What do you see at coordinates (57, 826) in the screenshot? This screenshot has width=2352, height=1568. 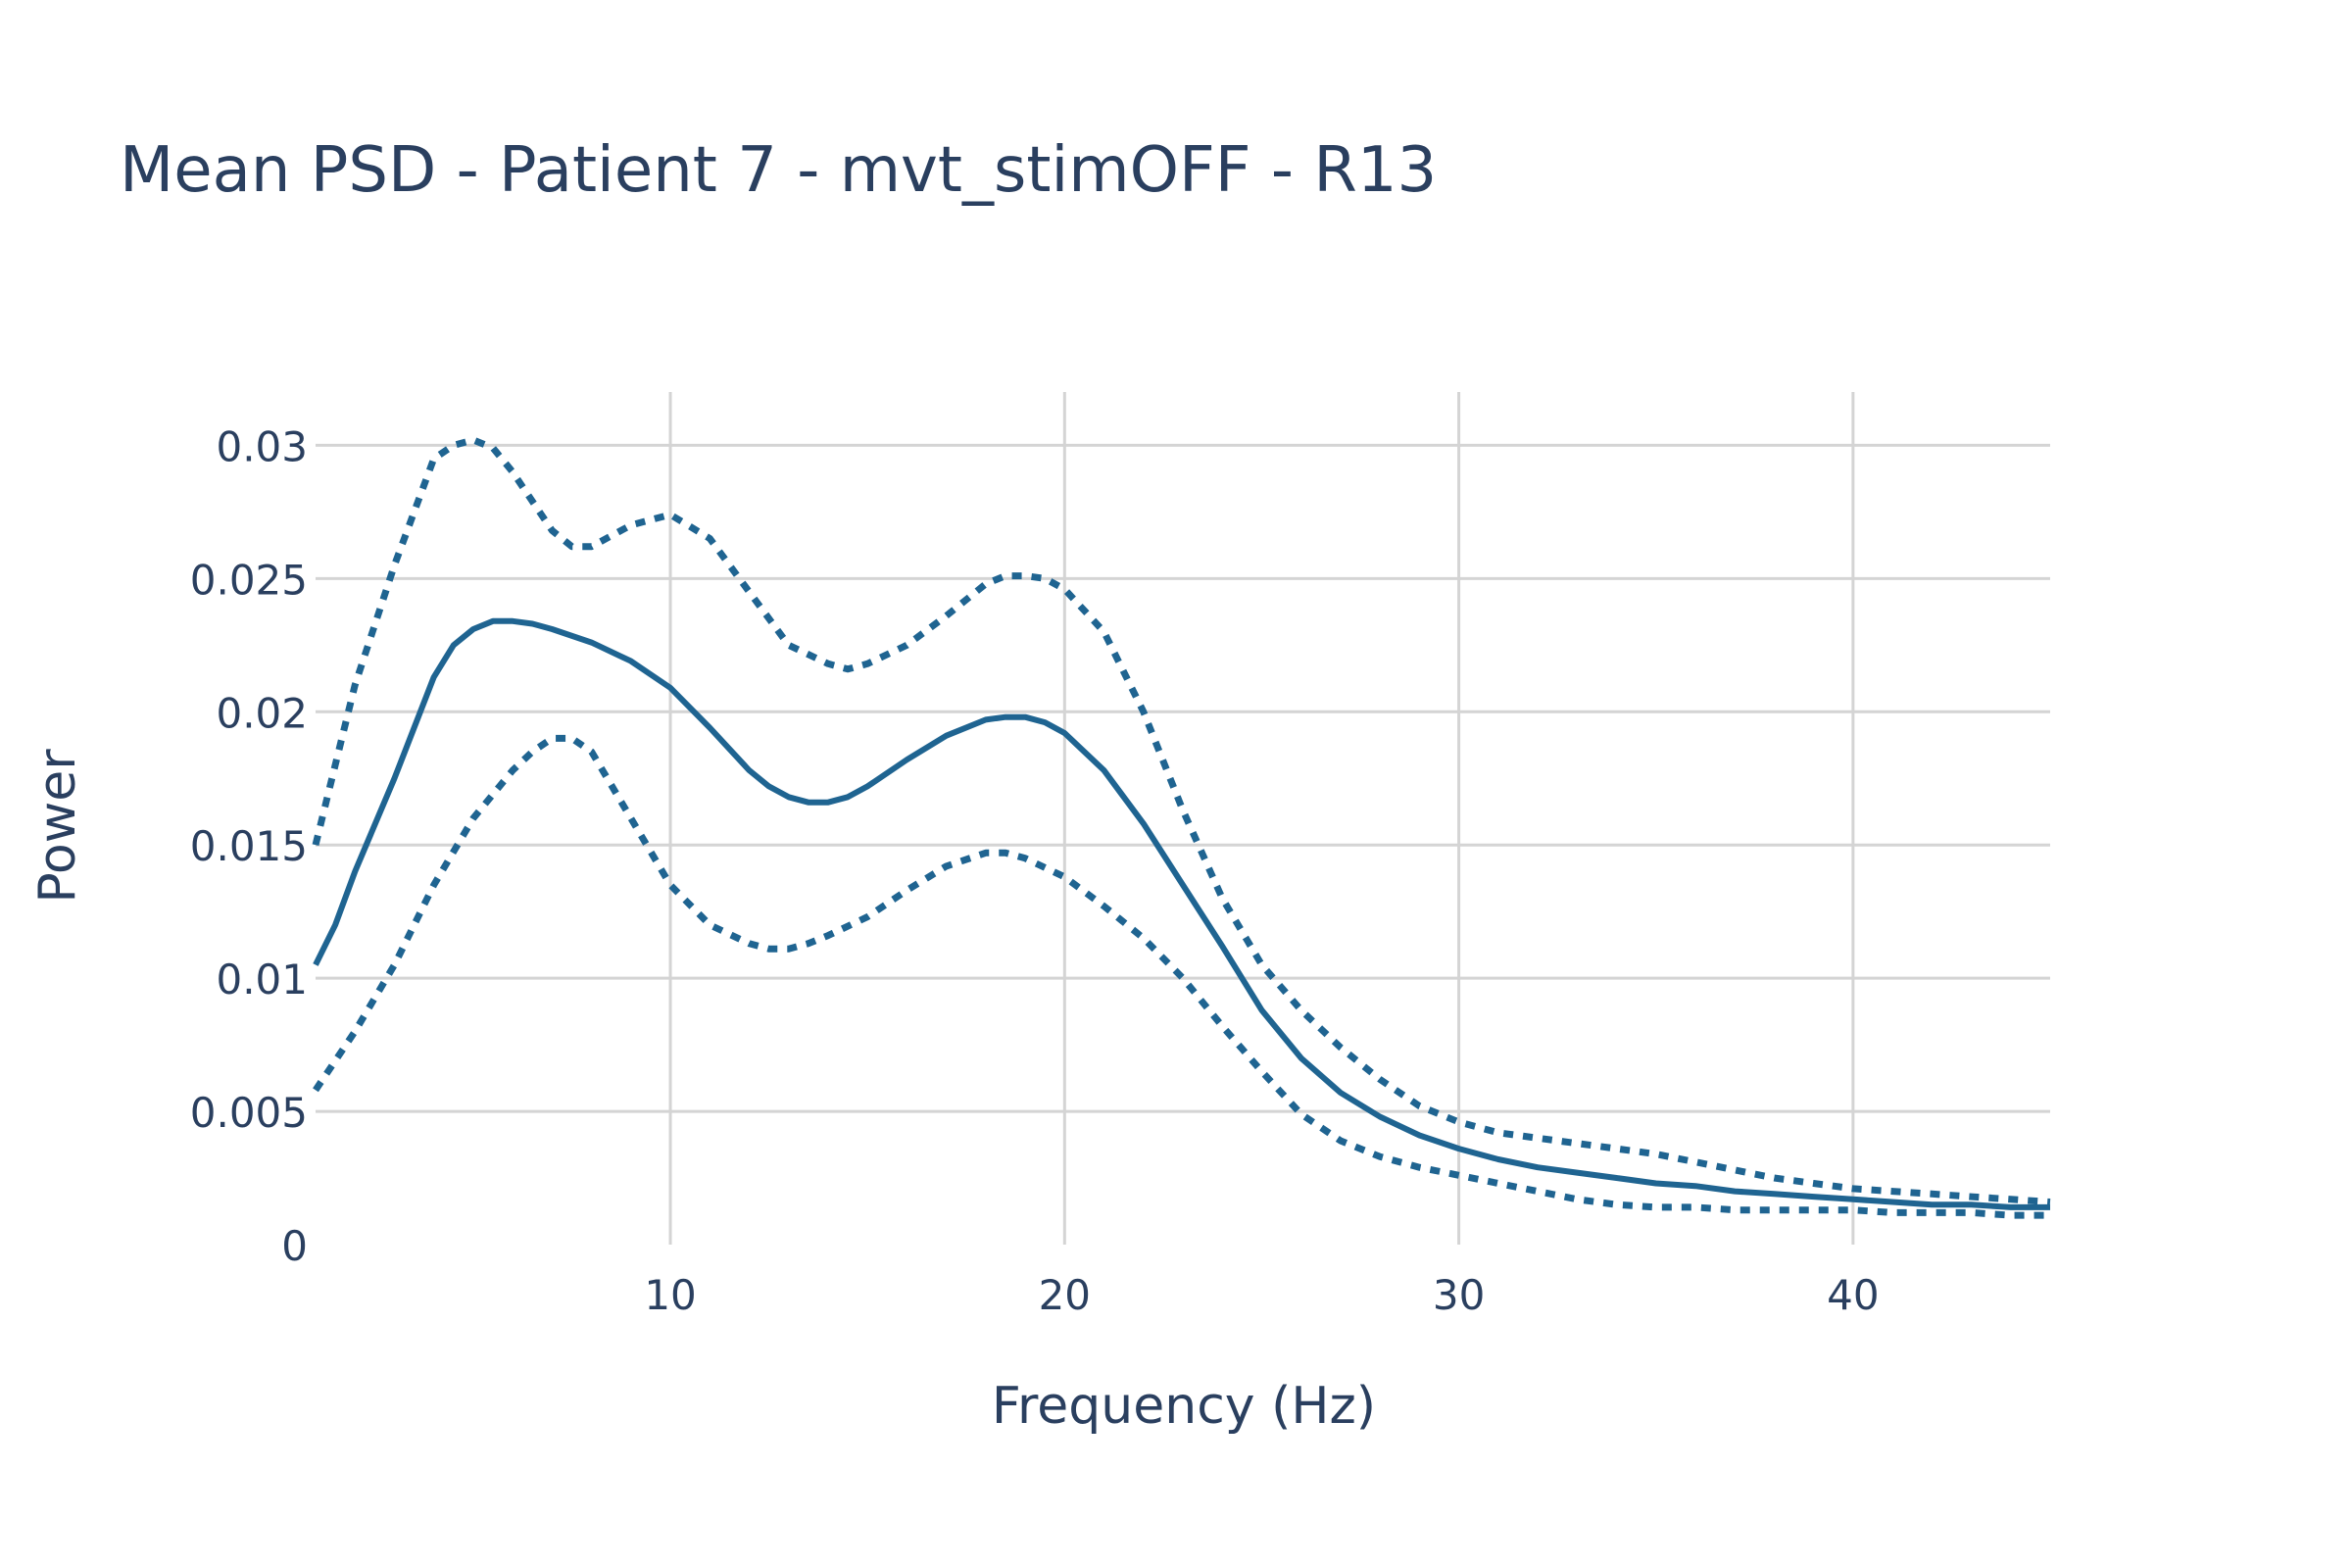 I see `y-axis-label: Power` at bounding box center [57, 826].